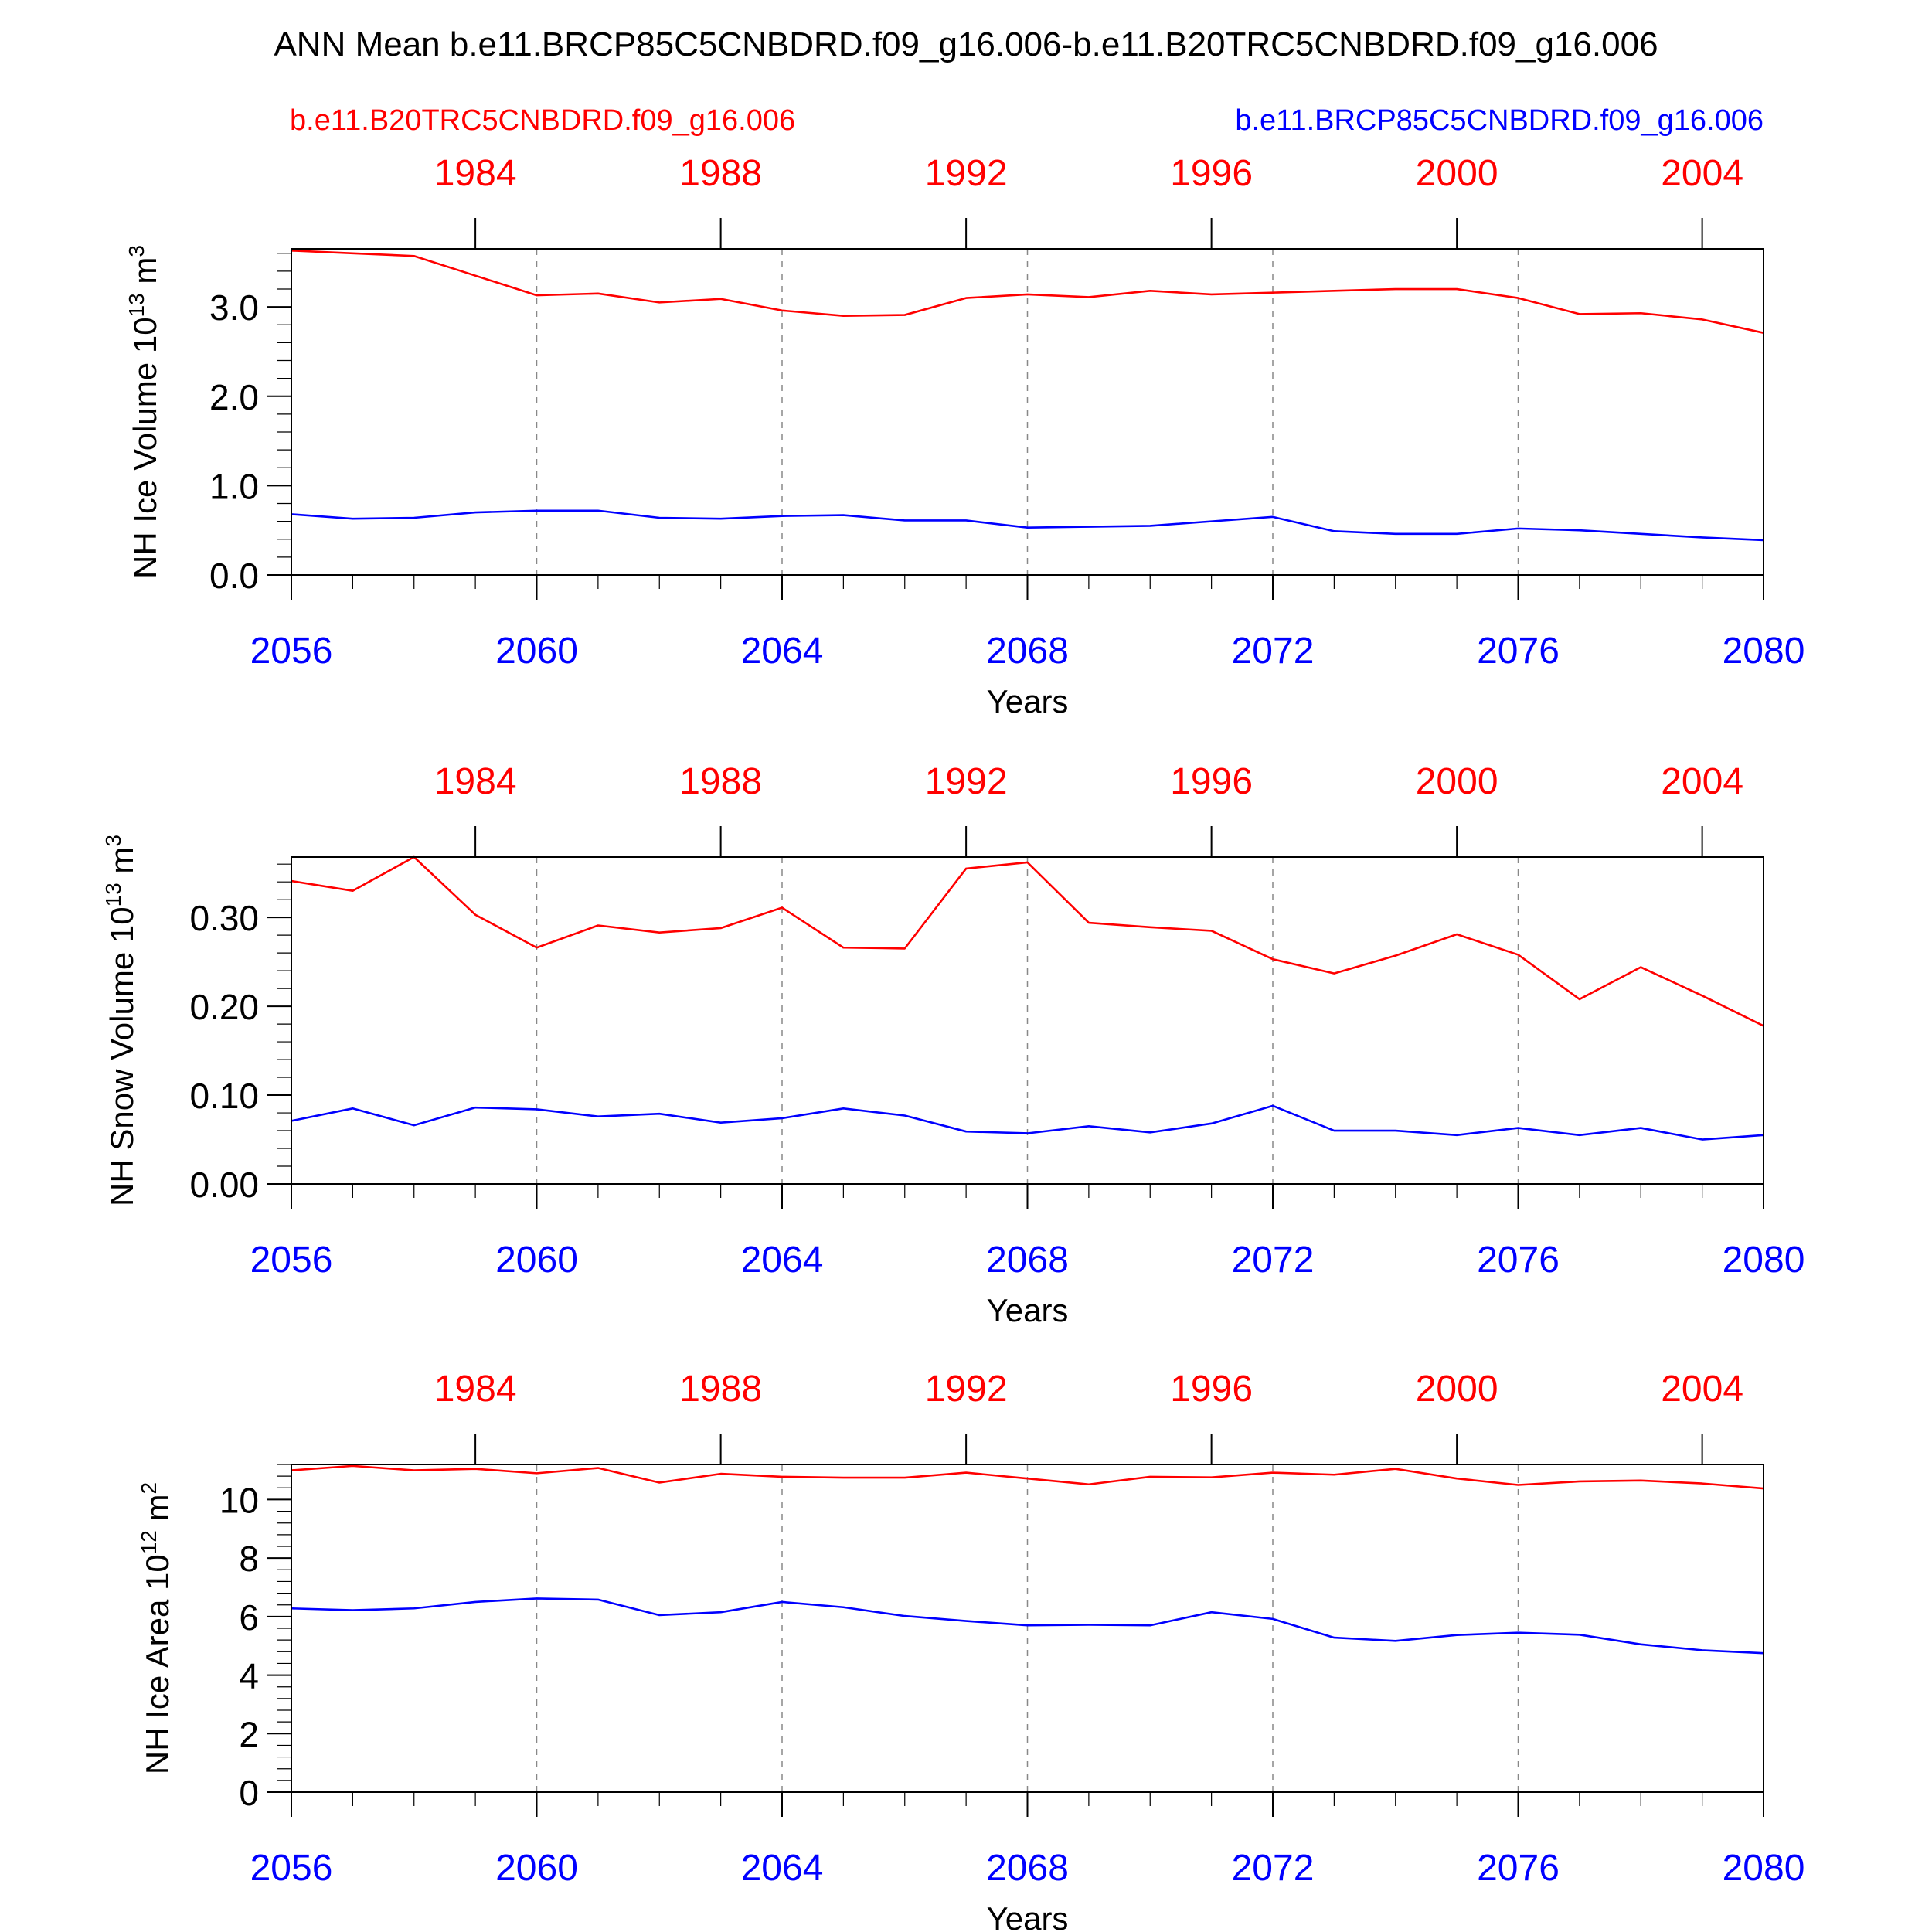  Describe the element at coordinates (239, 1500) in the screenshot. I see `y-tick-label: 10` at that location.